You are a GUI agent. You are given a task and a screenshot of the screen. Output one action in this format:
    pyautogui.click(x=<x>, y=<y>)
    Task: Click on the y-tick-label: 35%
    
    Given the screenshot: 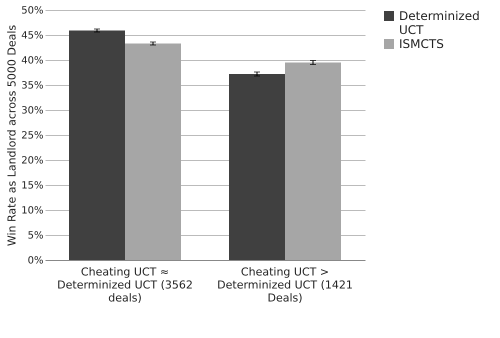 What is the action you would take?
    pyautogui.click(x=32, y=86)
    